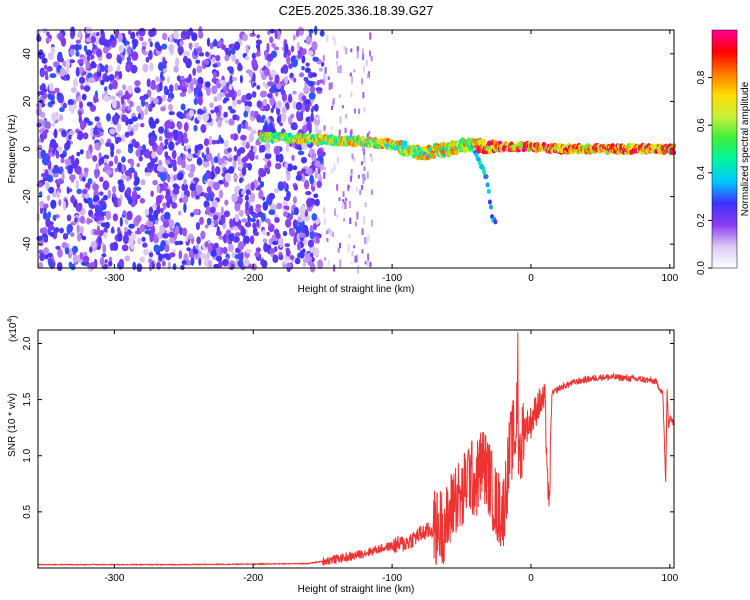 The height and width of the screenshot is (600, 750). What do you see at coordinates (724, 149) in the screenshot?
I see `colorbar-gradient` at bounding box center [724, 149].